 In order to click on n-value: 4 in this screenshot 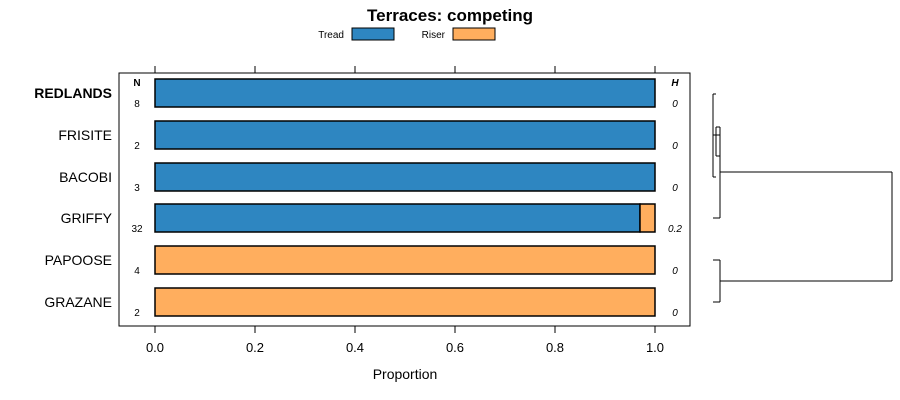, I will do `click(137, 271)`.